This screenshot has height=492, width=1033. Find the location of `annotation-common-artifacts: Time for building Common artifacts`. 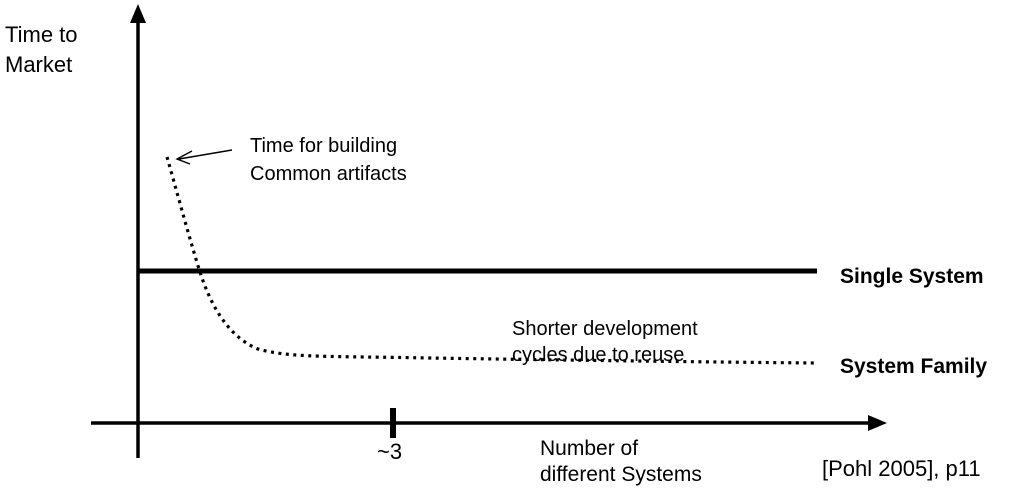

annotation-common-artifacts: Time for building Common artifacts is located at coordinates (328, 160).